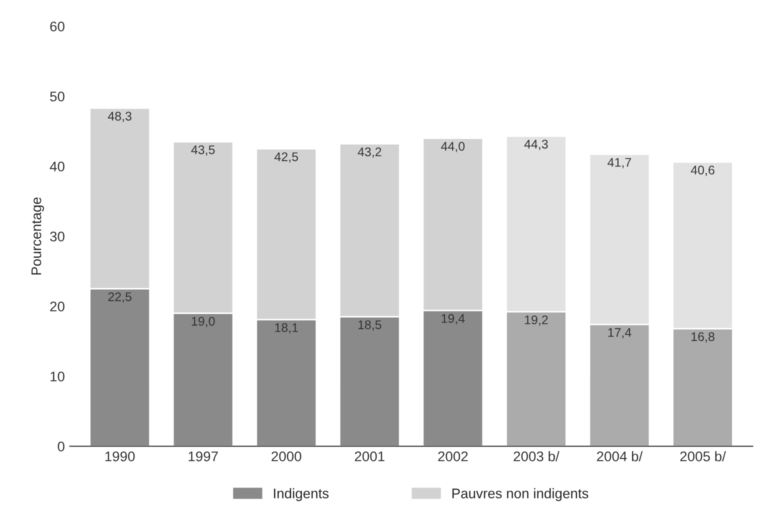 The width and height of the screenshot is (776, 525). What do you see at coordinates (286, 328) in the screenshot?
I see `data-label: 18,1` at bounding box center [286, 328].